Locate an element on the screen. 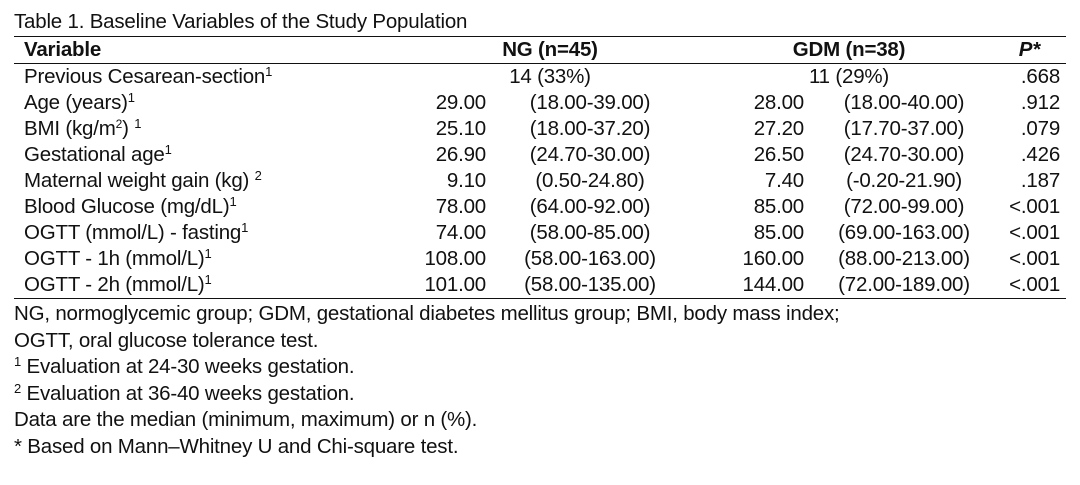 The height and width of the screenshot is (485, 1080). gdm-count: 11 (29%) is located at coordinates (849, 76).